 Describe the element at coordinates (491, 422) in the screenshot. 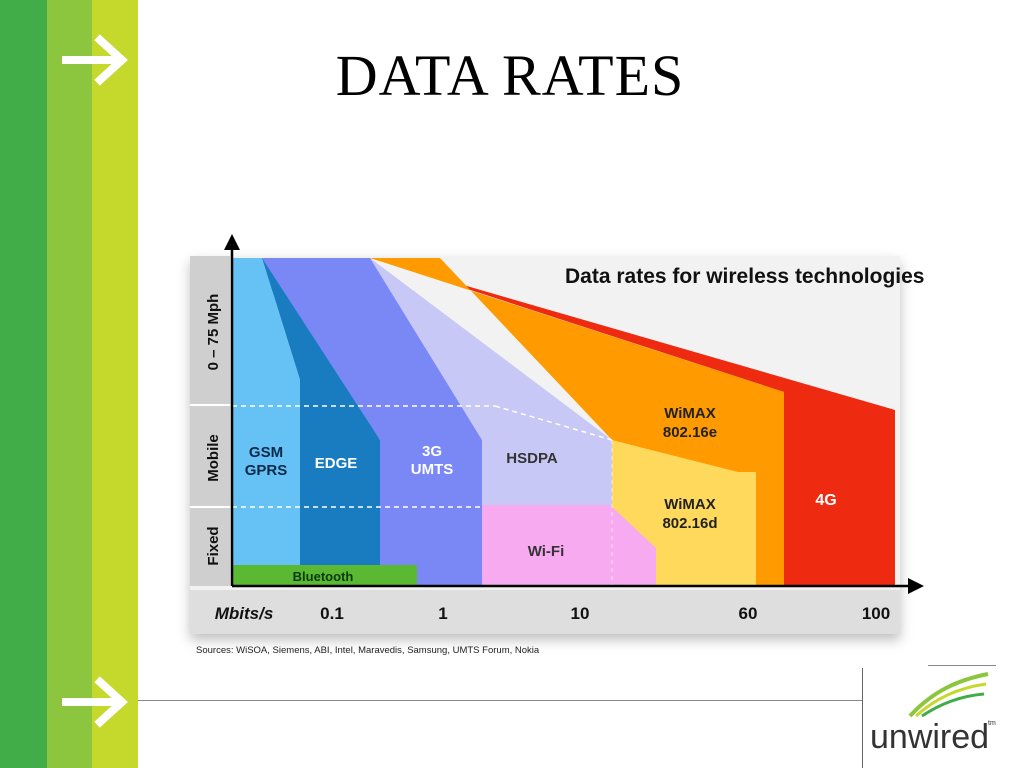

I see `region-hsdpa` at that location.